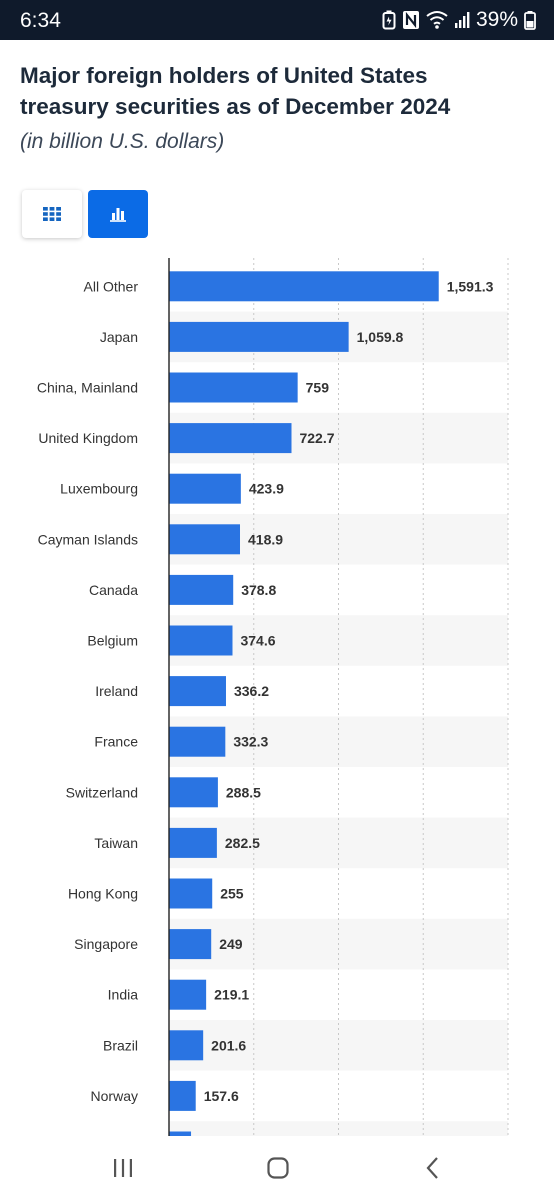  Describe the element at coordinates (380, 337) in the screenshot. I see `value-label: 1,059.8` at that location.